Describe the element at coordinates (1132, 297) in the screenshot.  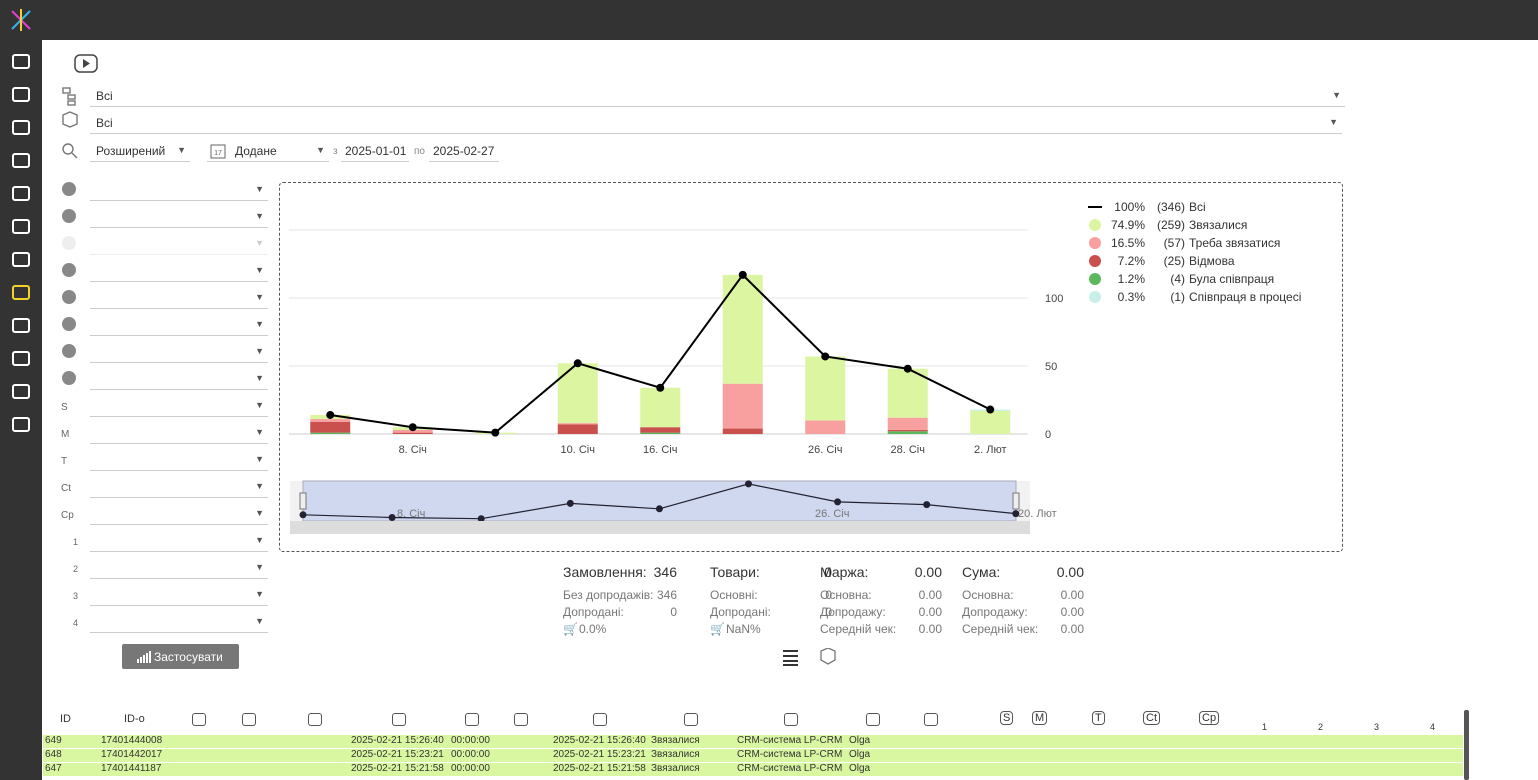
I see `legend-percent: 0.3%` at that location.